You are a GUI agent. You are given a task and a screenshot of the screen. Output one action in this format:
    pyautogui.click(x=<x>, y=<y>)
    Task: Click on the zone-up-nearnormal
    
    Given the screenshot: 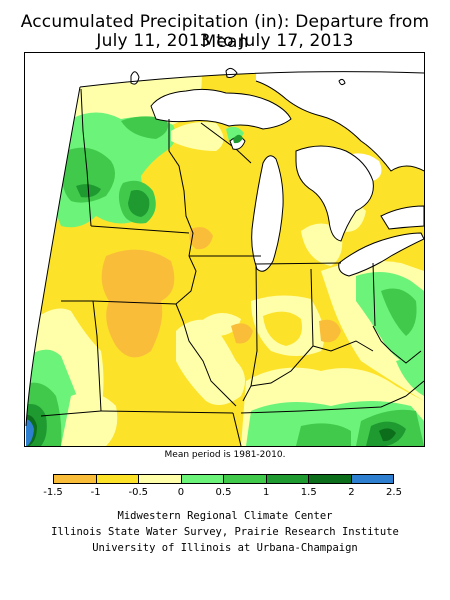 What is the action you would take?
    pyautogui.click(x=197, y=136)
    